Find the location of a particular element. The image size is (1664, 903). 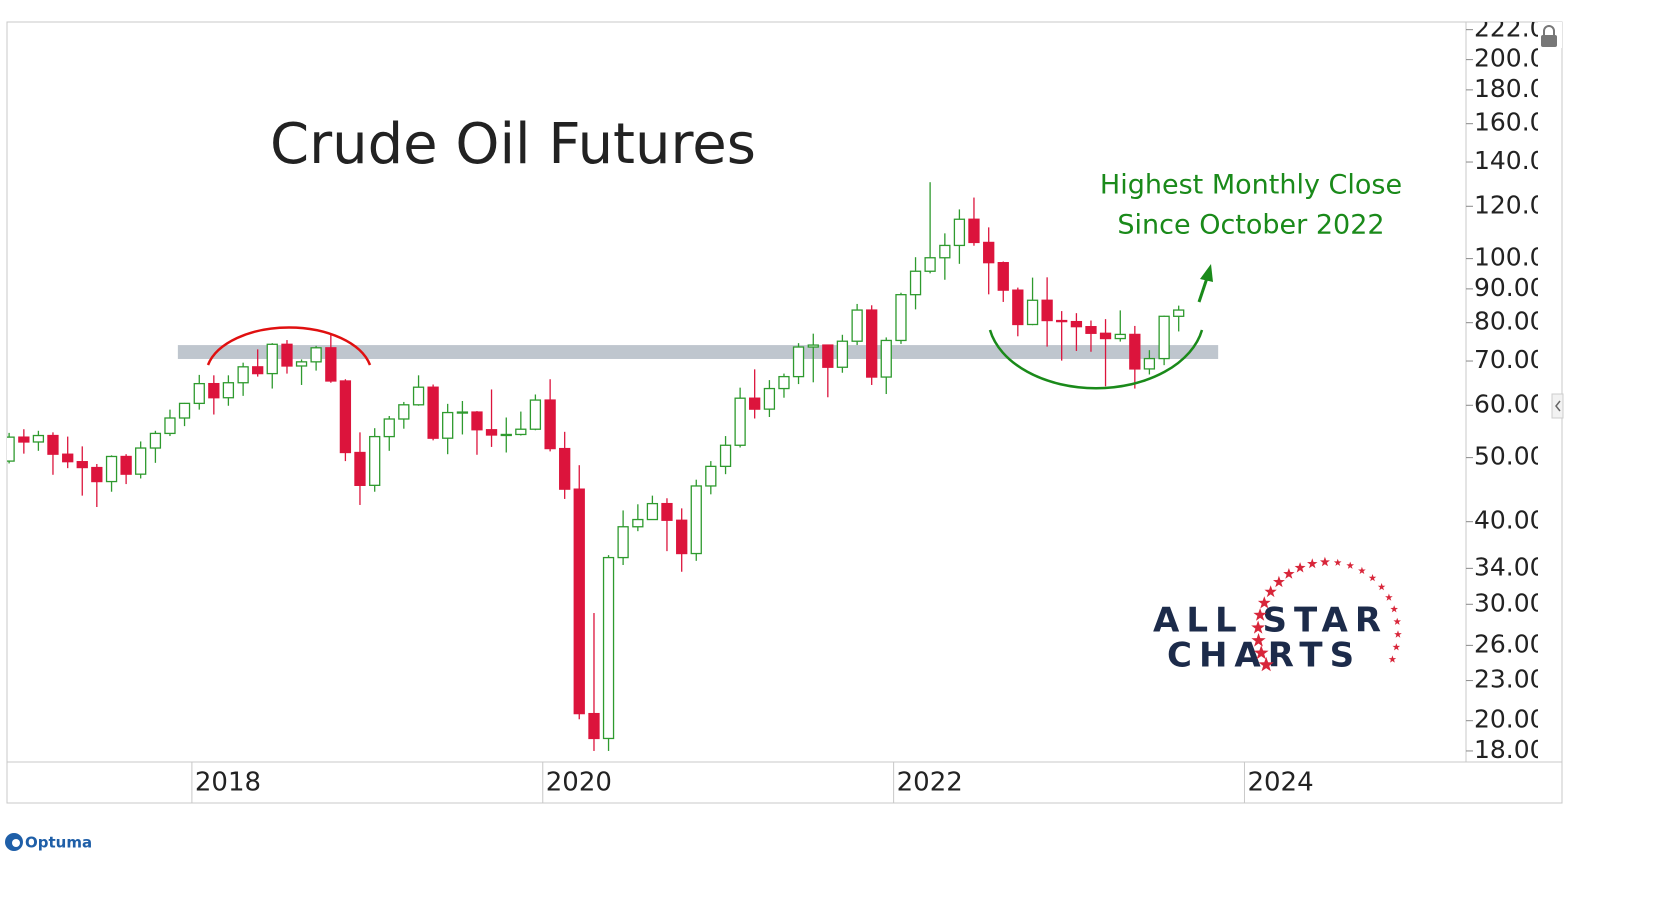

y-tick-label: 60.00 is located at coordinates (1510, 403).